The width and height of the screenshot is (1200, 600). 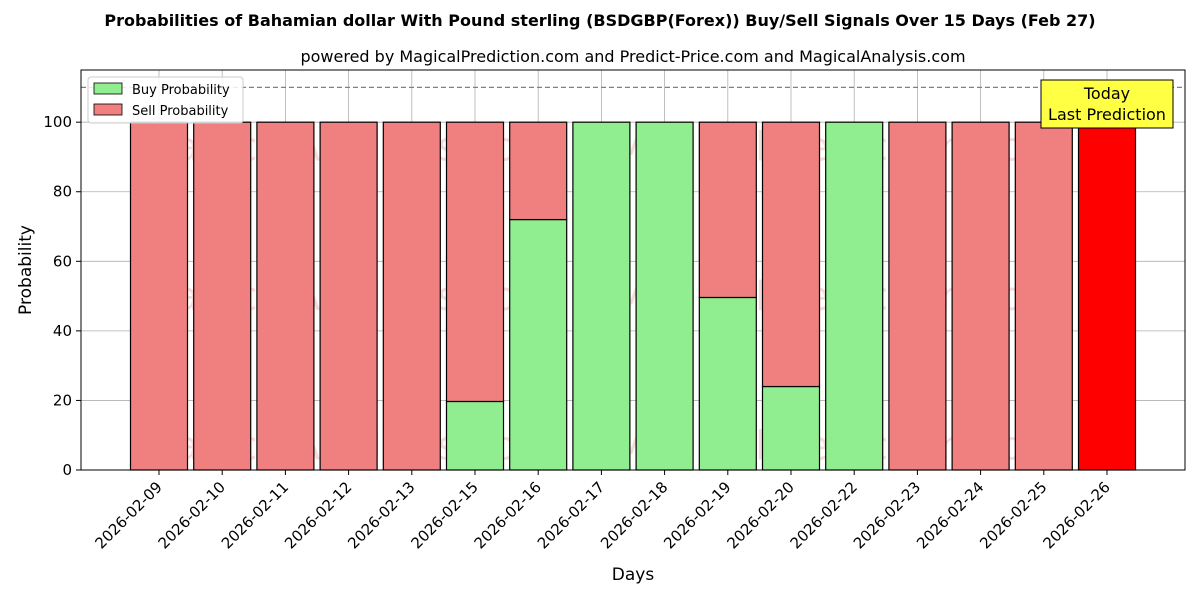 What do you see at coordinates (634, 515) in the screenshot?
I see `x-tick-label: 2026-02-18` at bounding box center [634, 515].